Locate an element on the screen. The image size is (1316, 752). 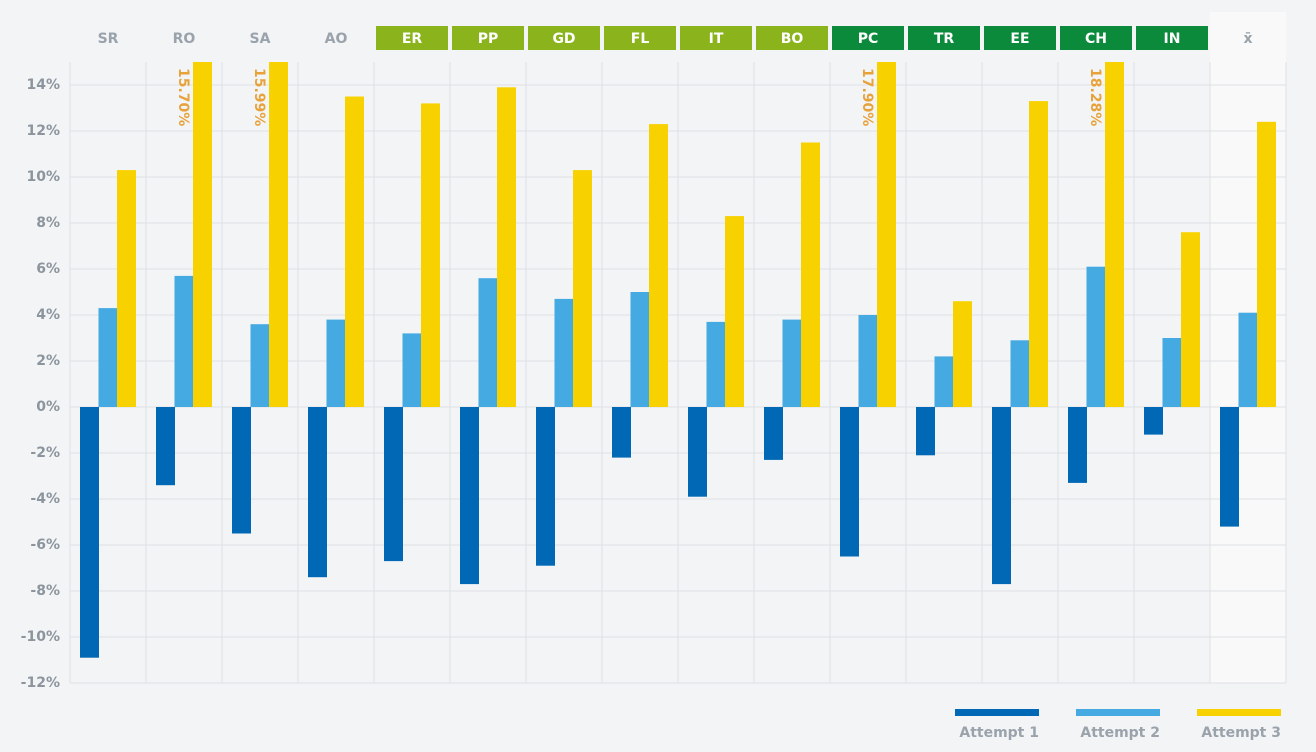
x-tick-label: PC is located at coordinates (868, 39).